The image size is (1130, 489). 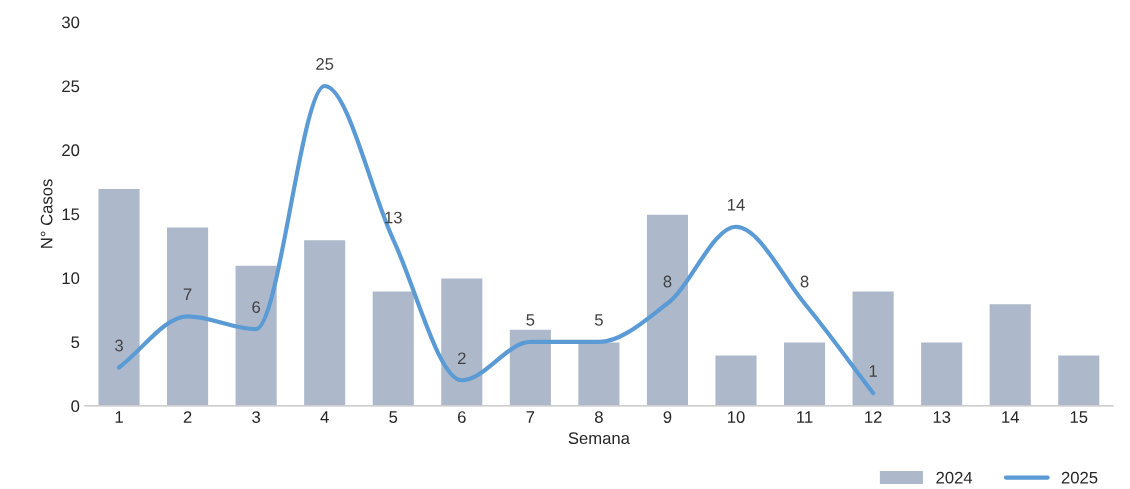 I want to click on data-label: 25, so click(x=325, y=64).